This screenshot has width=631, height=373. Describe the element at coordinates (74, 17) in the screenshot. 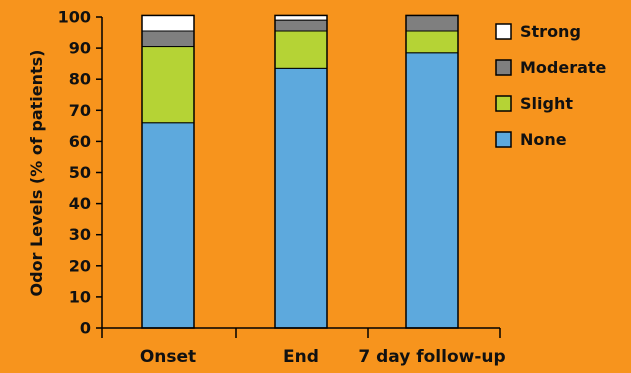

I see `y-tick-label: 100` at that location.